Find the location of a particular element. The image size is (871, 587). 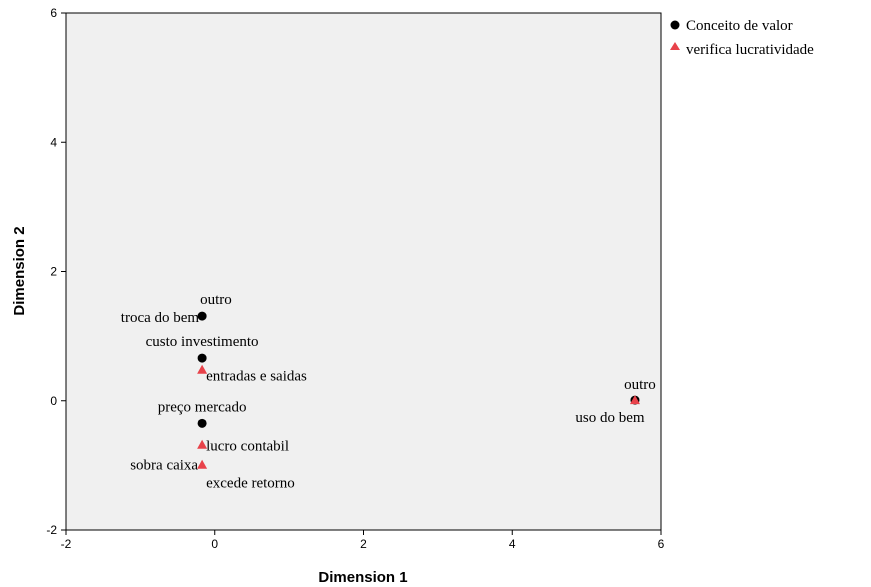

x-tick-label: 4 is located at coordinates (512, 544).